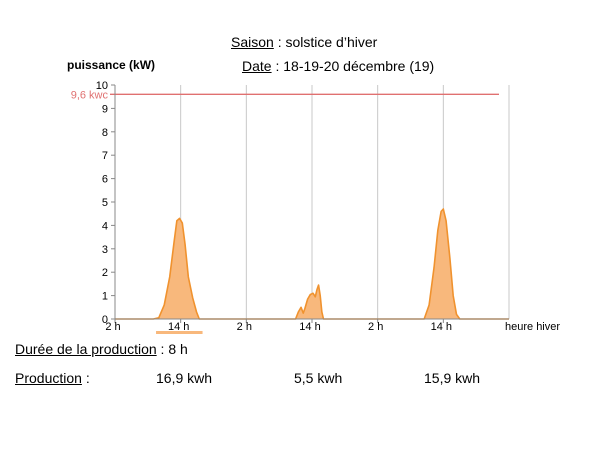  Describe the element at coordinates (105, 320) in the screenshot. I see `y-tick-0: 0` at that location.